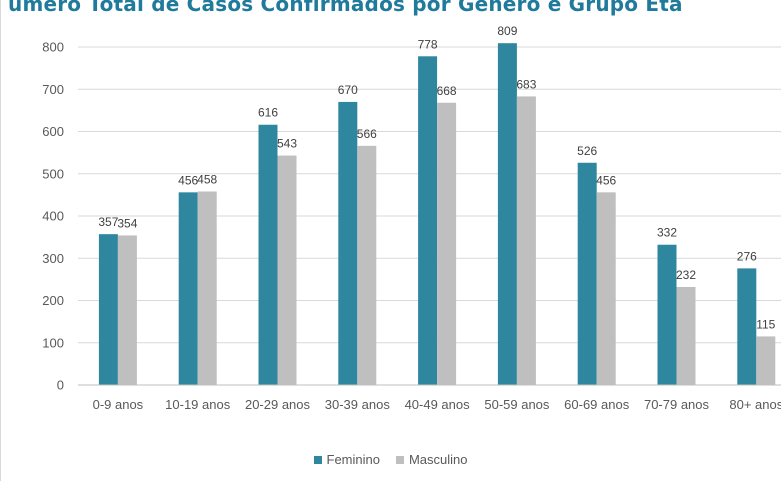  Describe the element at coordinates (399, 459) in the screenshot. I see `legend-swatch-masculino` at that location.